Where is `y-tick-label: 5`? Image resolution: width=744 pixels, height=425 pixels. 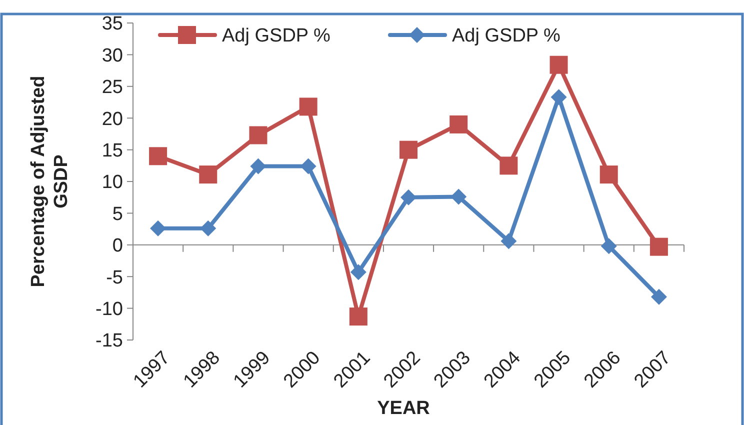
y-tick-label: 5 is located at coordinates (117, 214).